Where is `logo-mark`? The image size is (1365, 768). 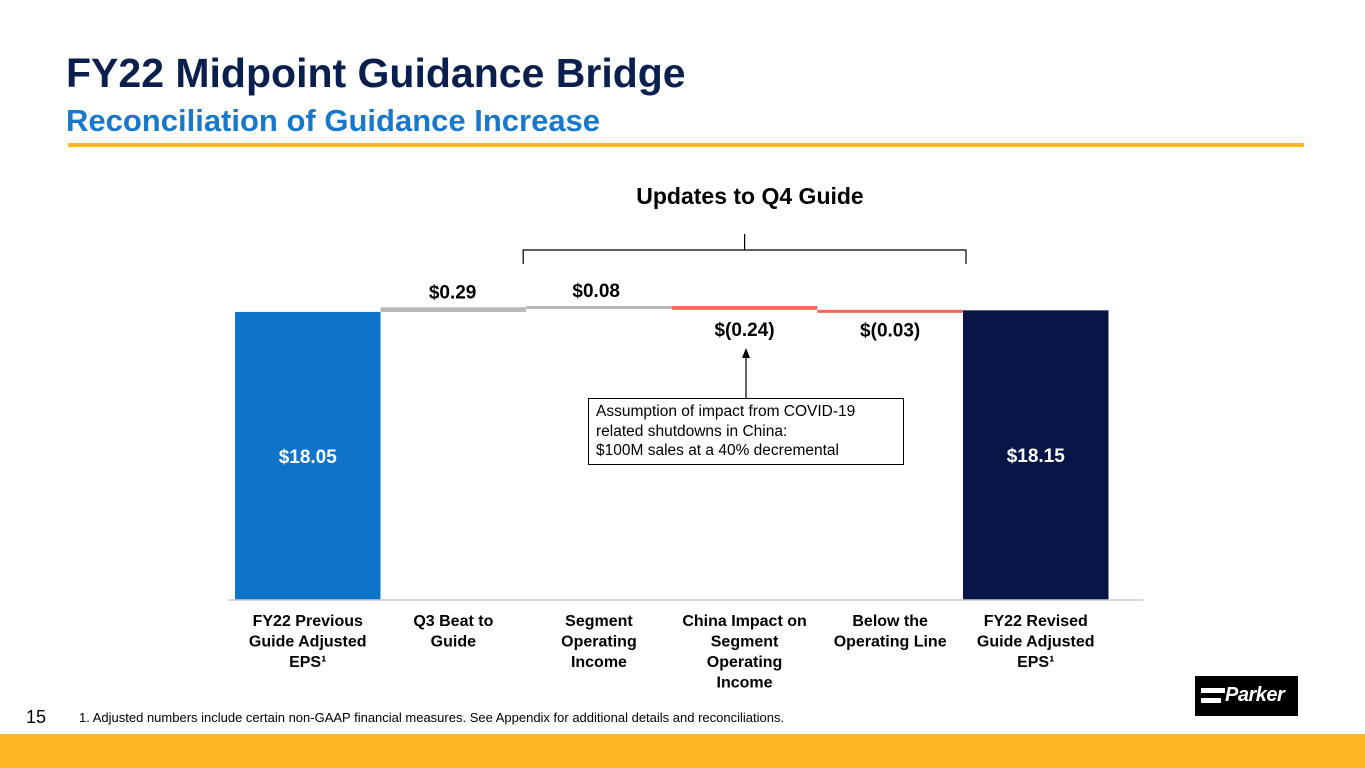
logo-mark is located at coordinates (1213, 690).